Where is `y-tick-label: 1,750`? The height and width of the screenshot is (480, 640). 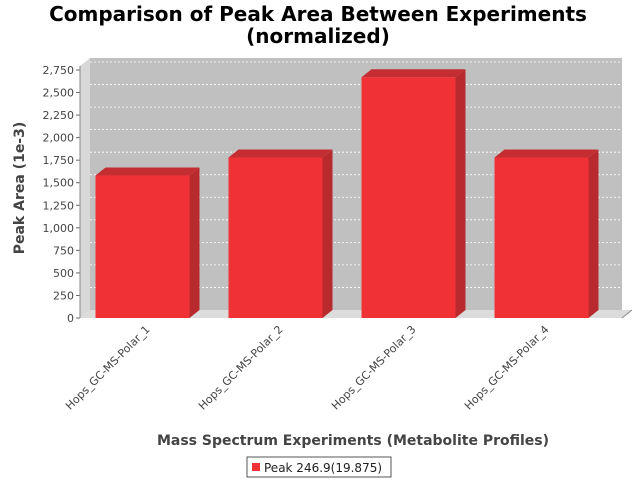
y-tick-label: 1,750 is located at coordinates (59, 160).